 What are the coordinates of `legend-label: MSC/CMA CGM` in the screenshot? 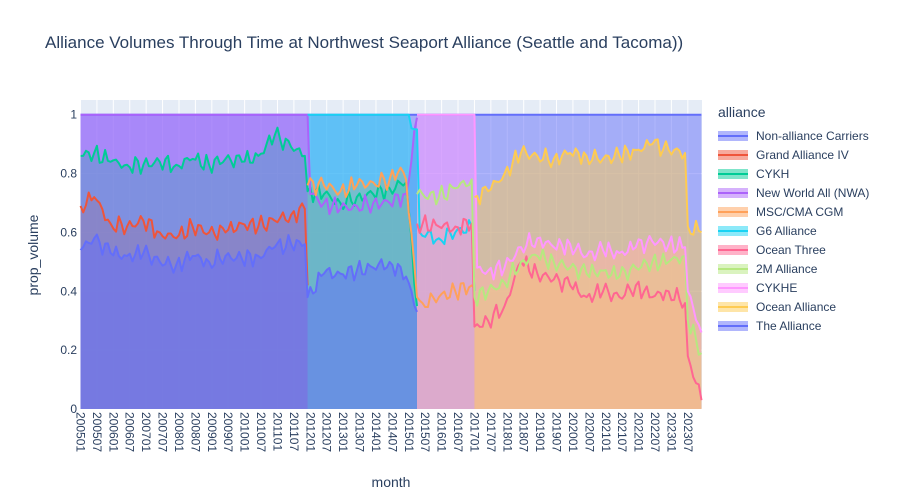 It's located at (800, 211).